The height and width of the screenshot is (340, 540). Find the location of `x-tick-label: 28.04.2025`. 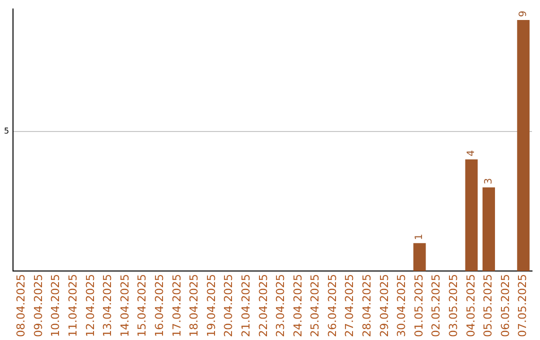

x-tick-label: 28.04.2025 is located at coordinates (367, 306).